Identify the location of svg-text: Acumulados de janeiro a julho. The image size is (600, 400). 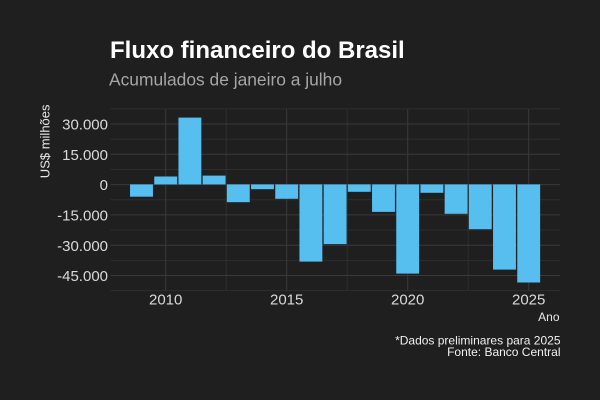
(225, 80).